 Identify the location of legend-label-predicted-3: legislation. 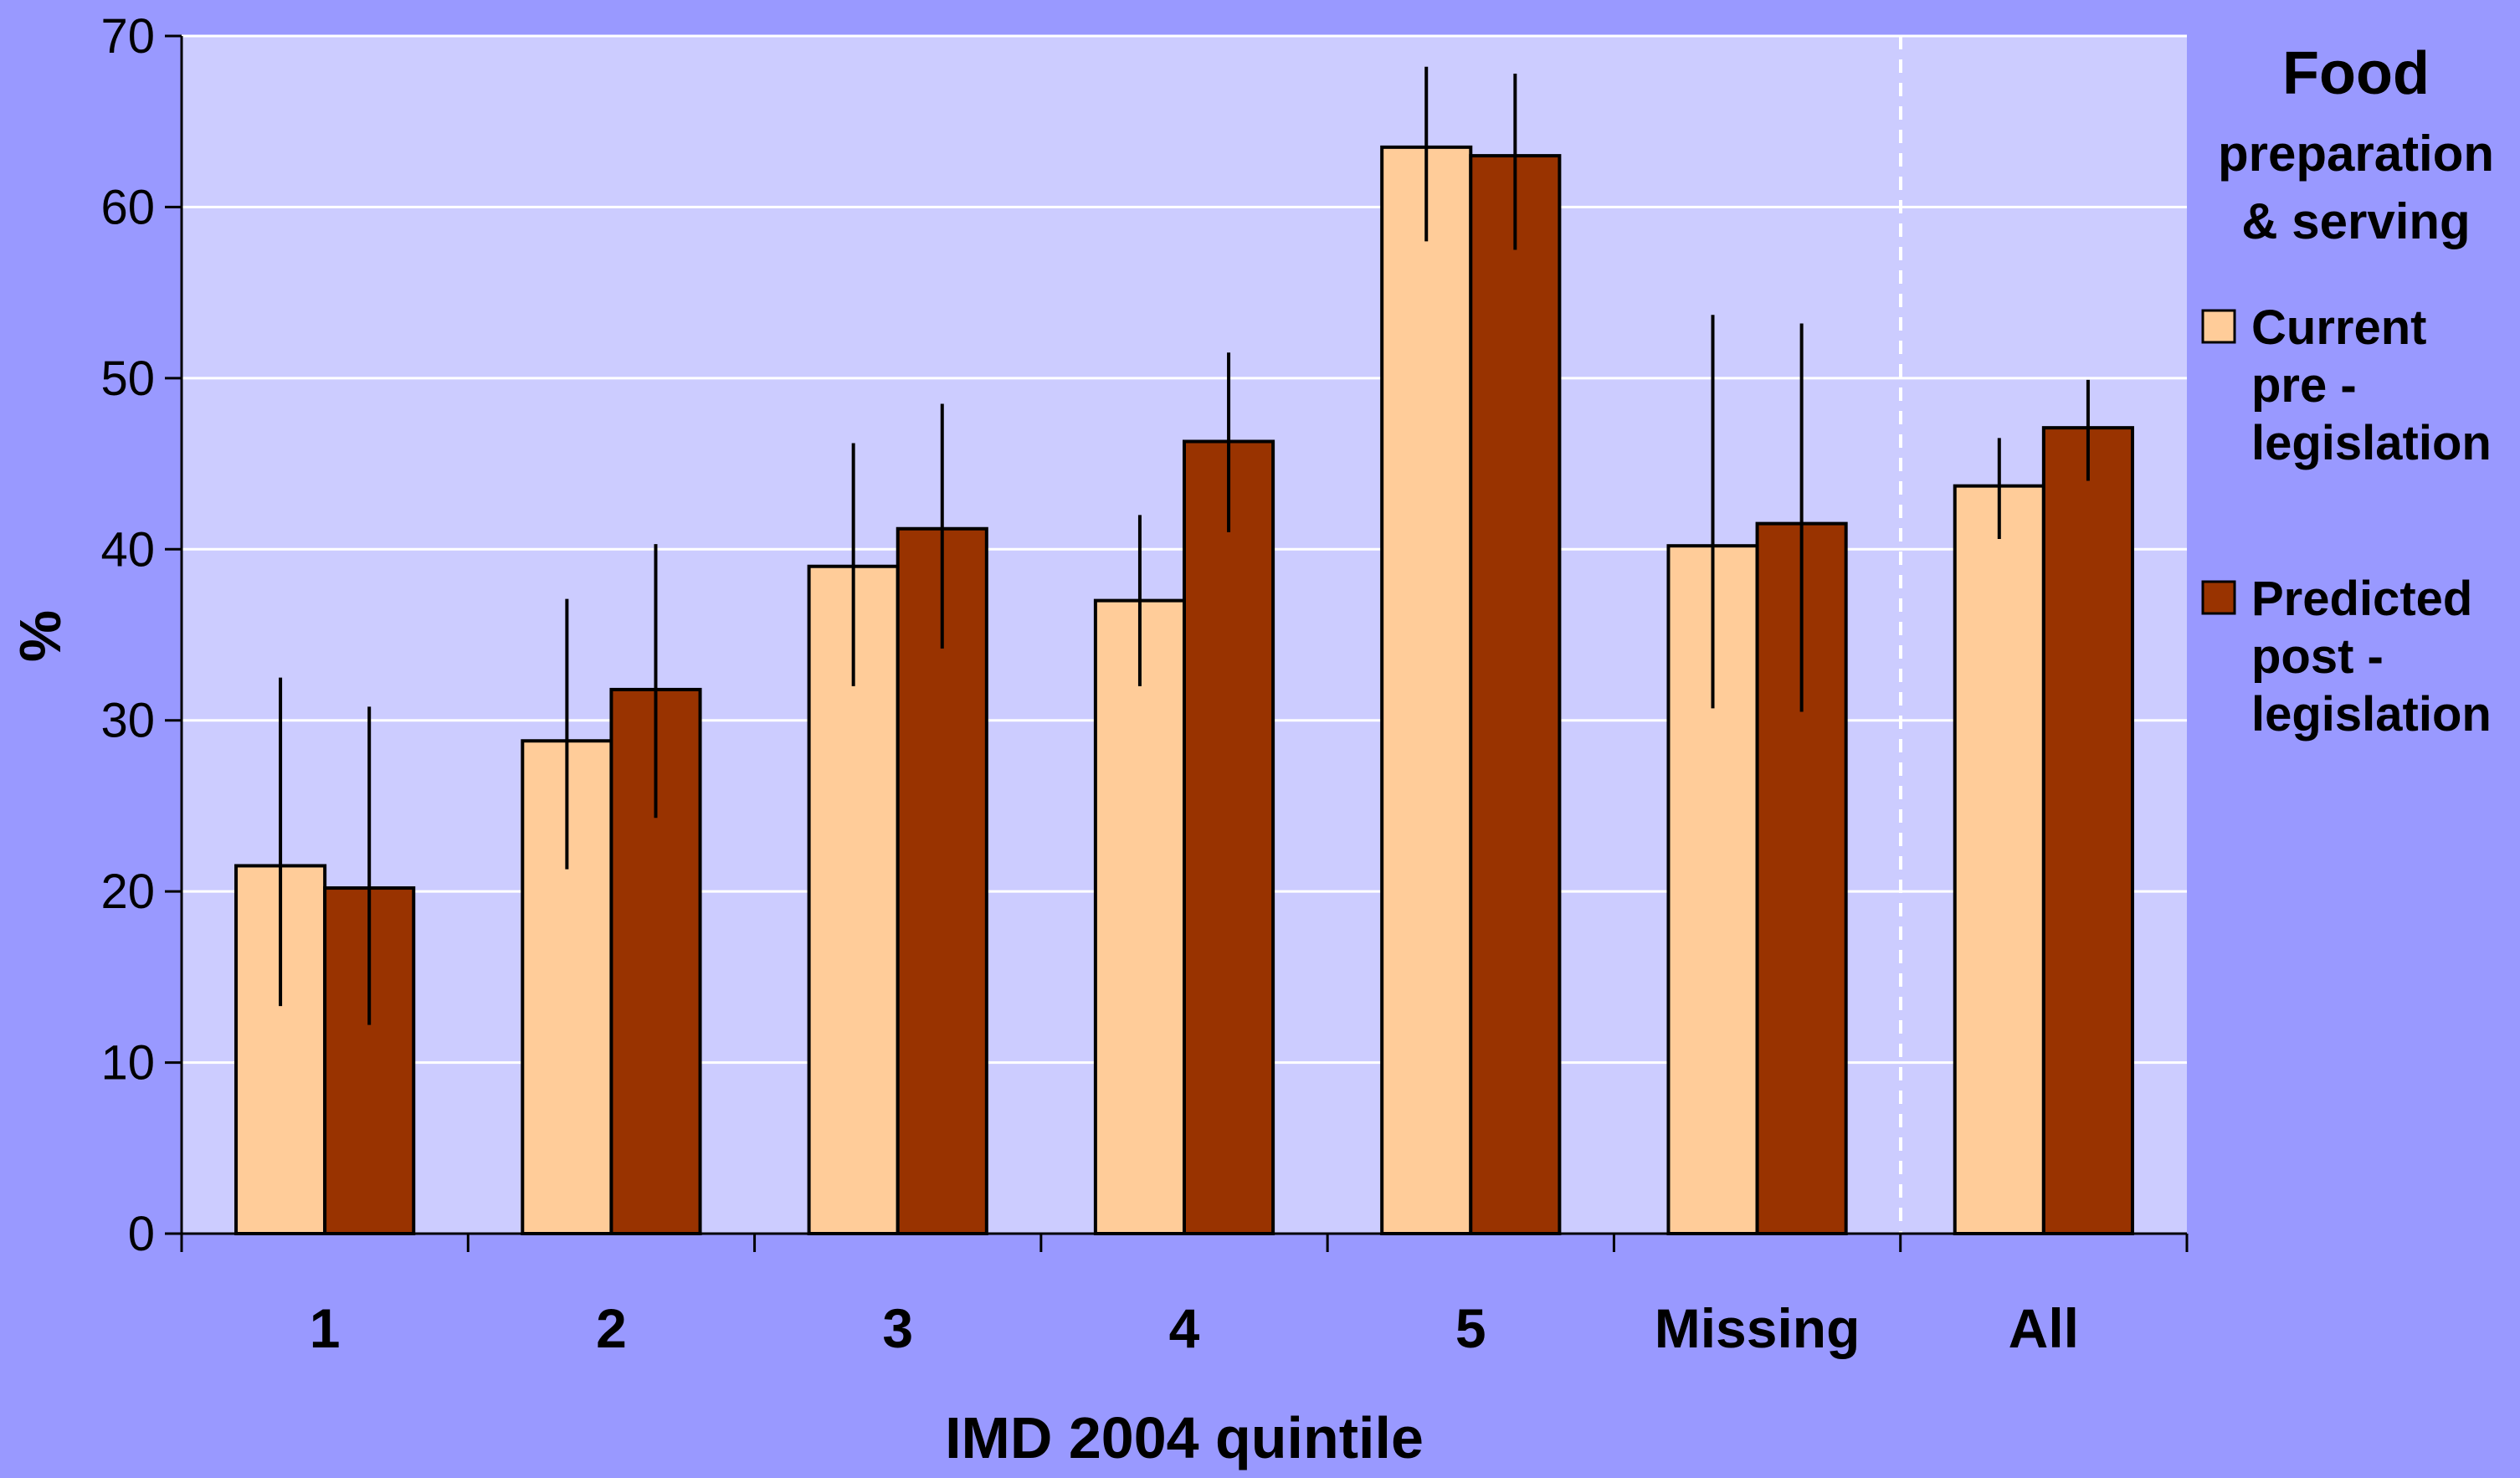
(2371, 714).